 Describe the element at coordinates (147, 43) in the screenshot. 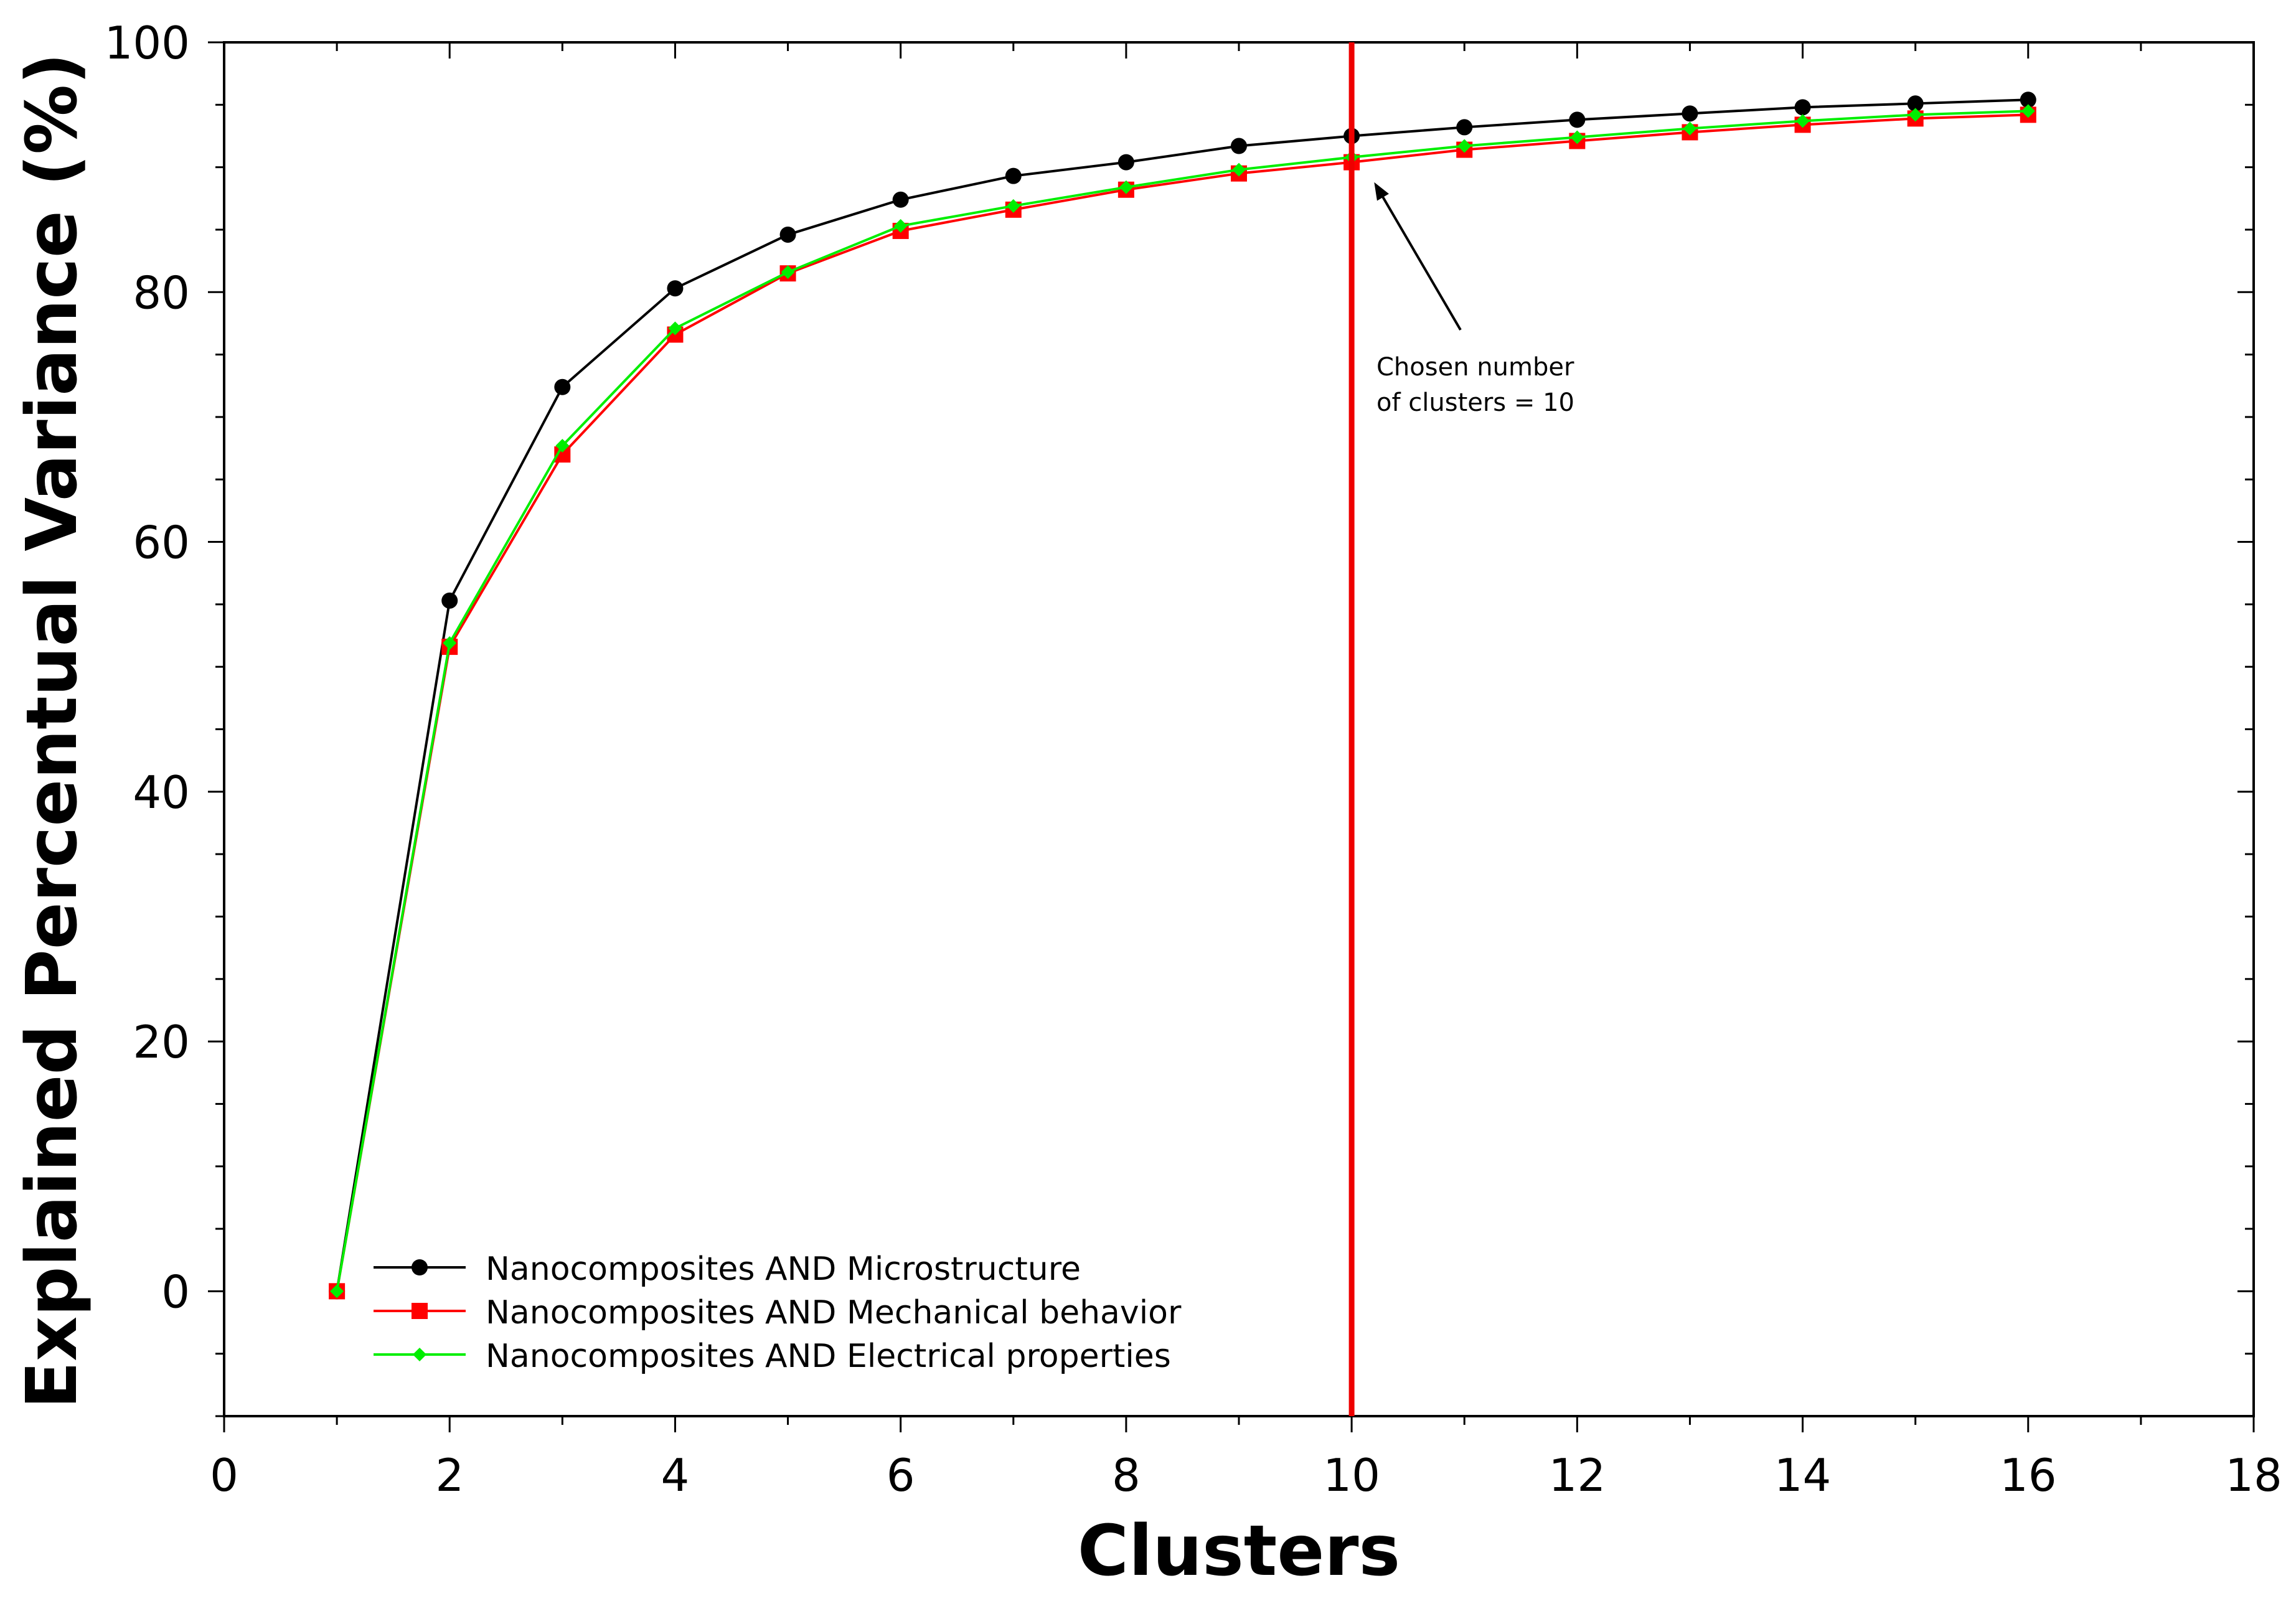

I see `y-tick-label: 100` at that location.